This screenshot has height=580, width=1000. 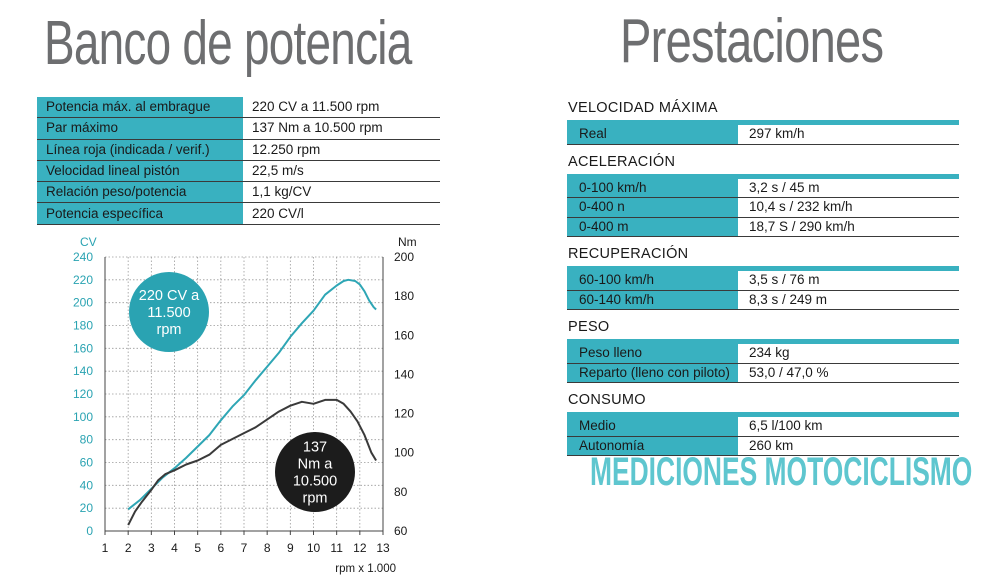 I want to click on y-left-tick-label: 160, so click(x=83, y=348).